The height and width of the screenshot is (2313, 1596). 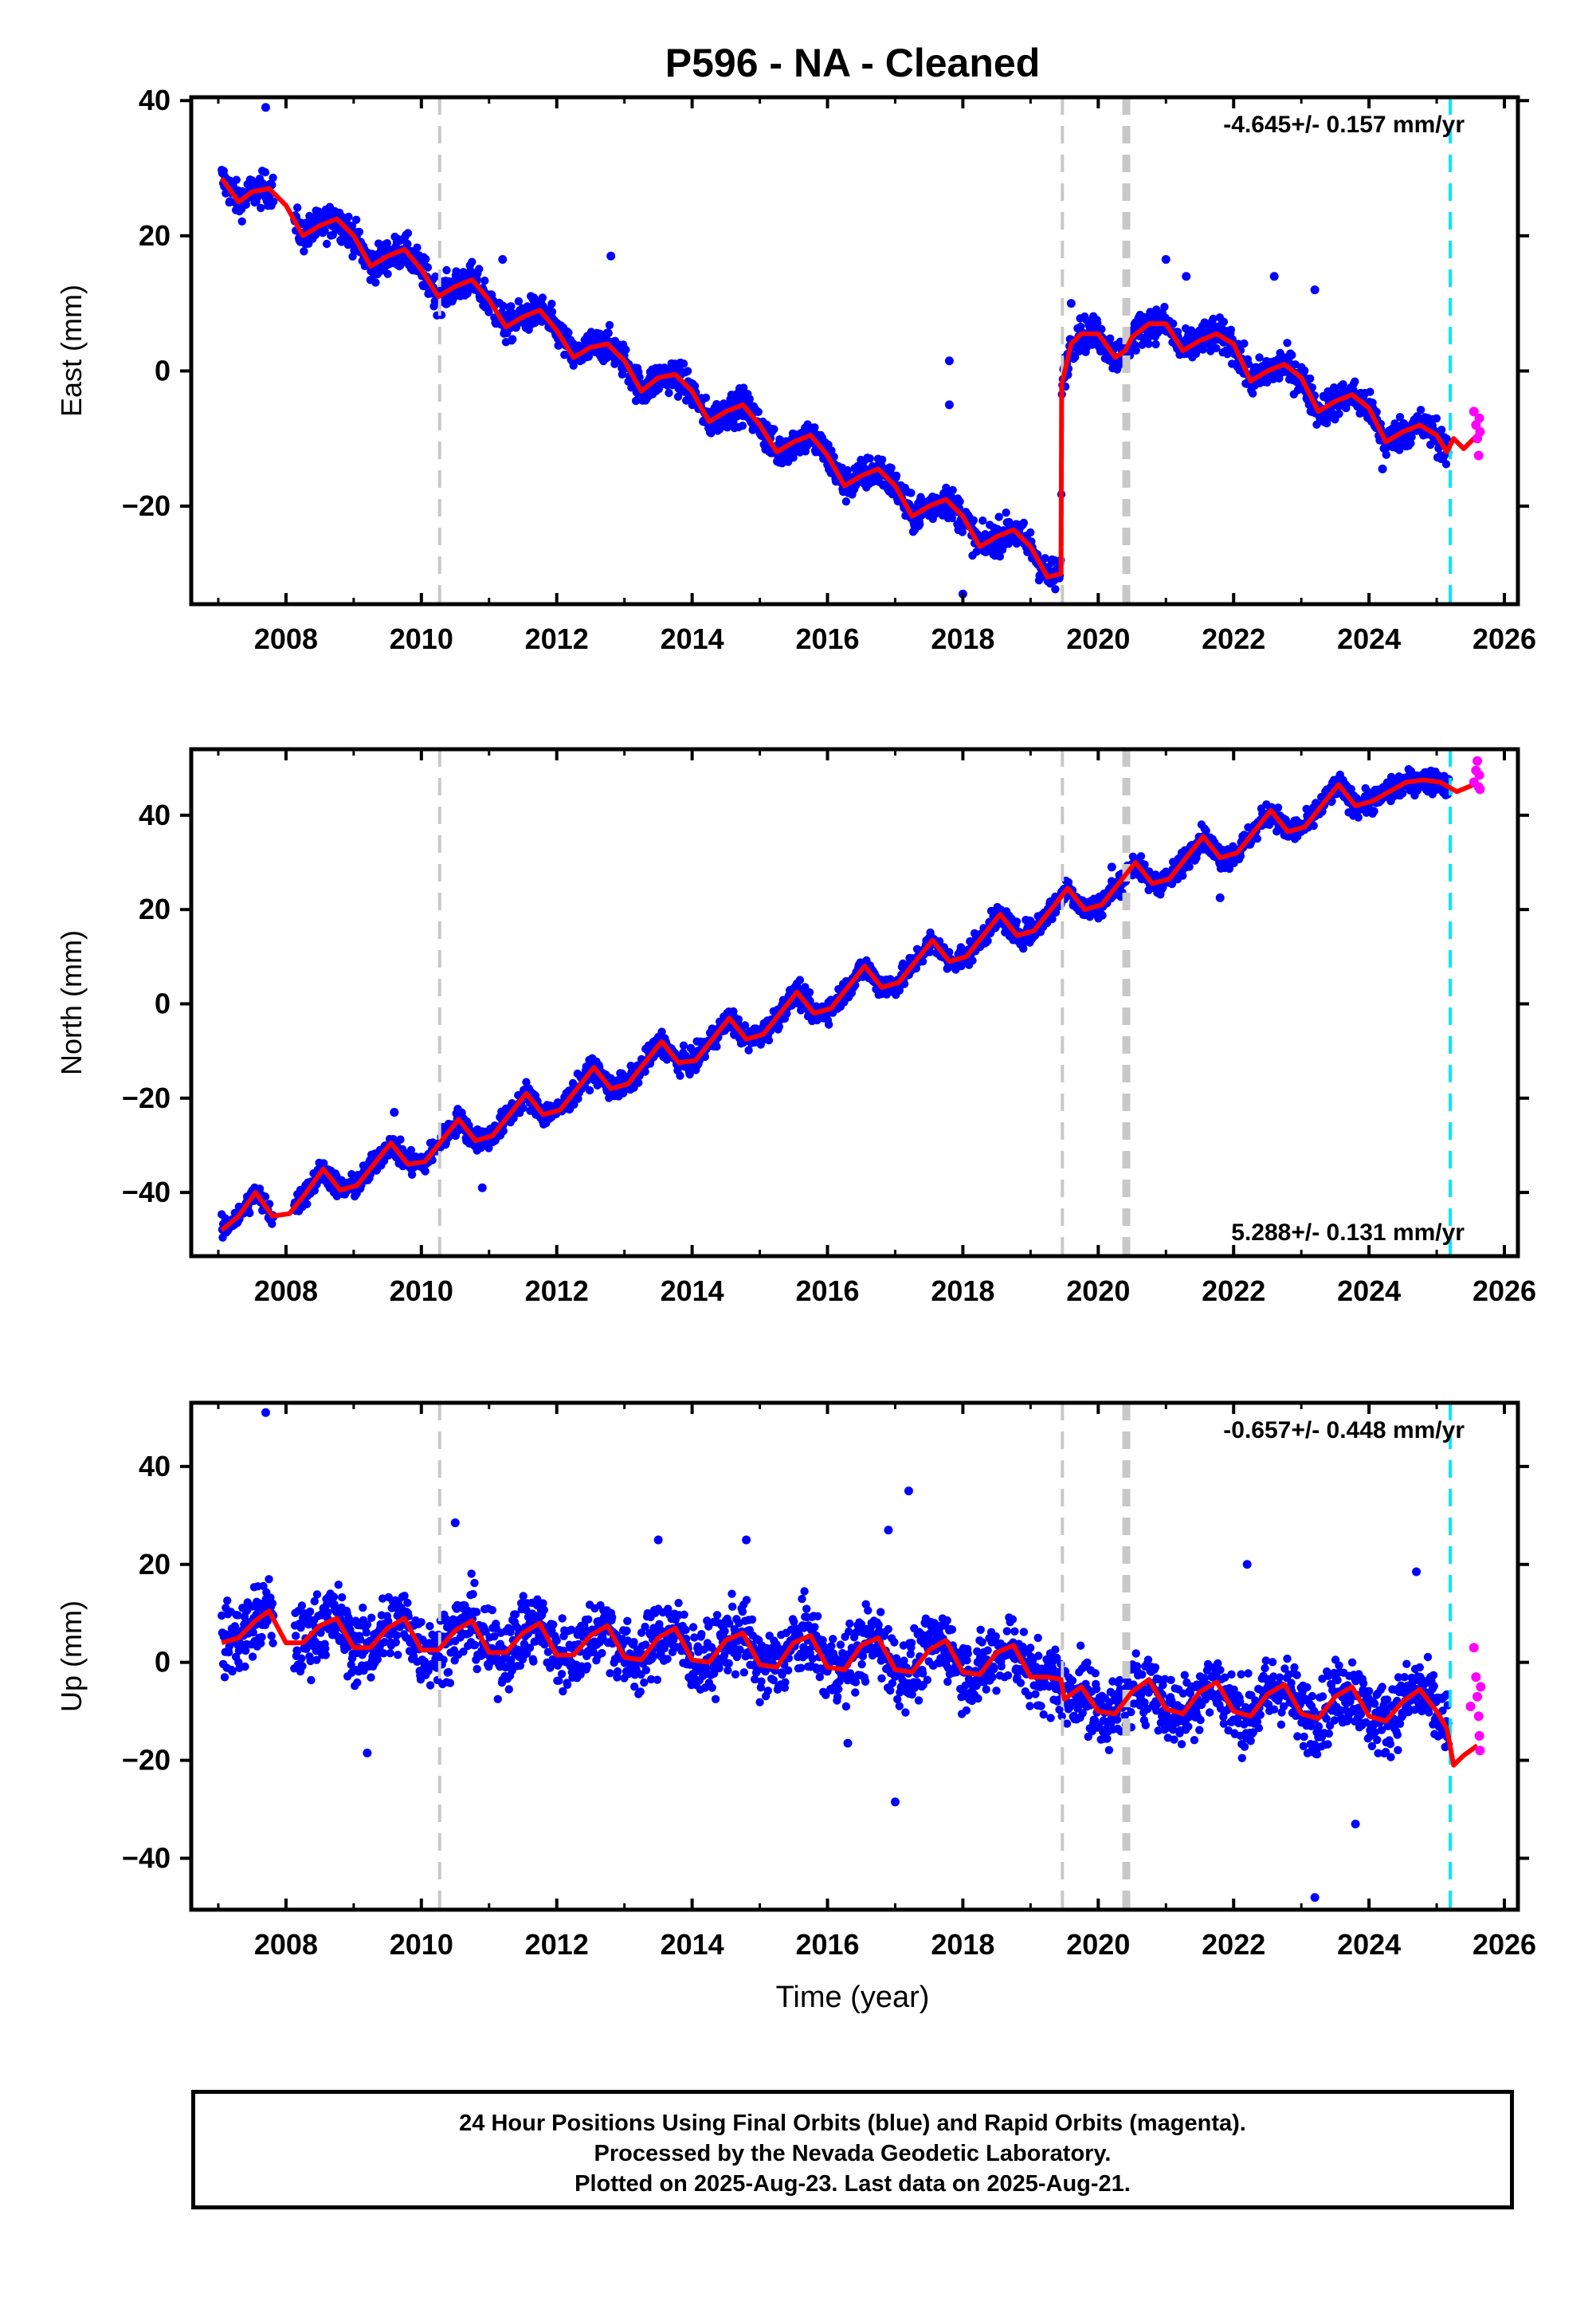 What do you see at coordinates (1504, 638) in the screenshot?
I see `east-x-tick-label: 2026` at bounding box center [1504, 638].